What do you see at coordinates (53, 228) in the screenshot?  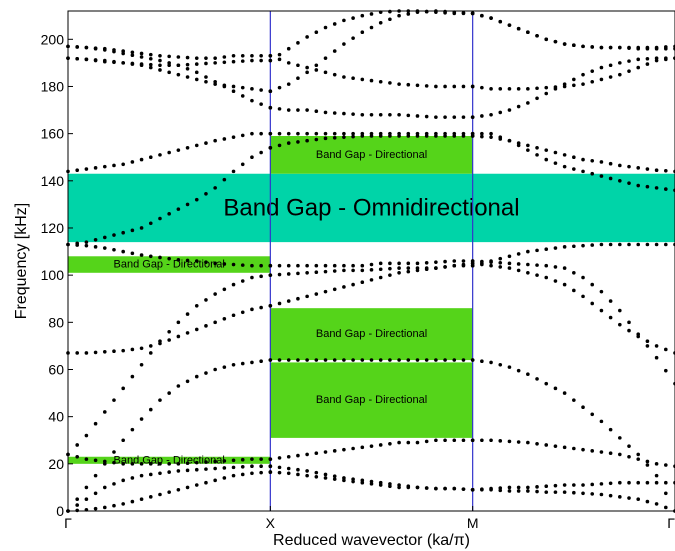 I see `y-tick-label: 120` at bounding box center [53, 228].